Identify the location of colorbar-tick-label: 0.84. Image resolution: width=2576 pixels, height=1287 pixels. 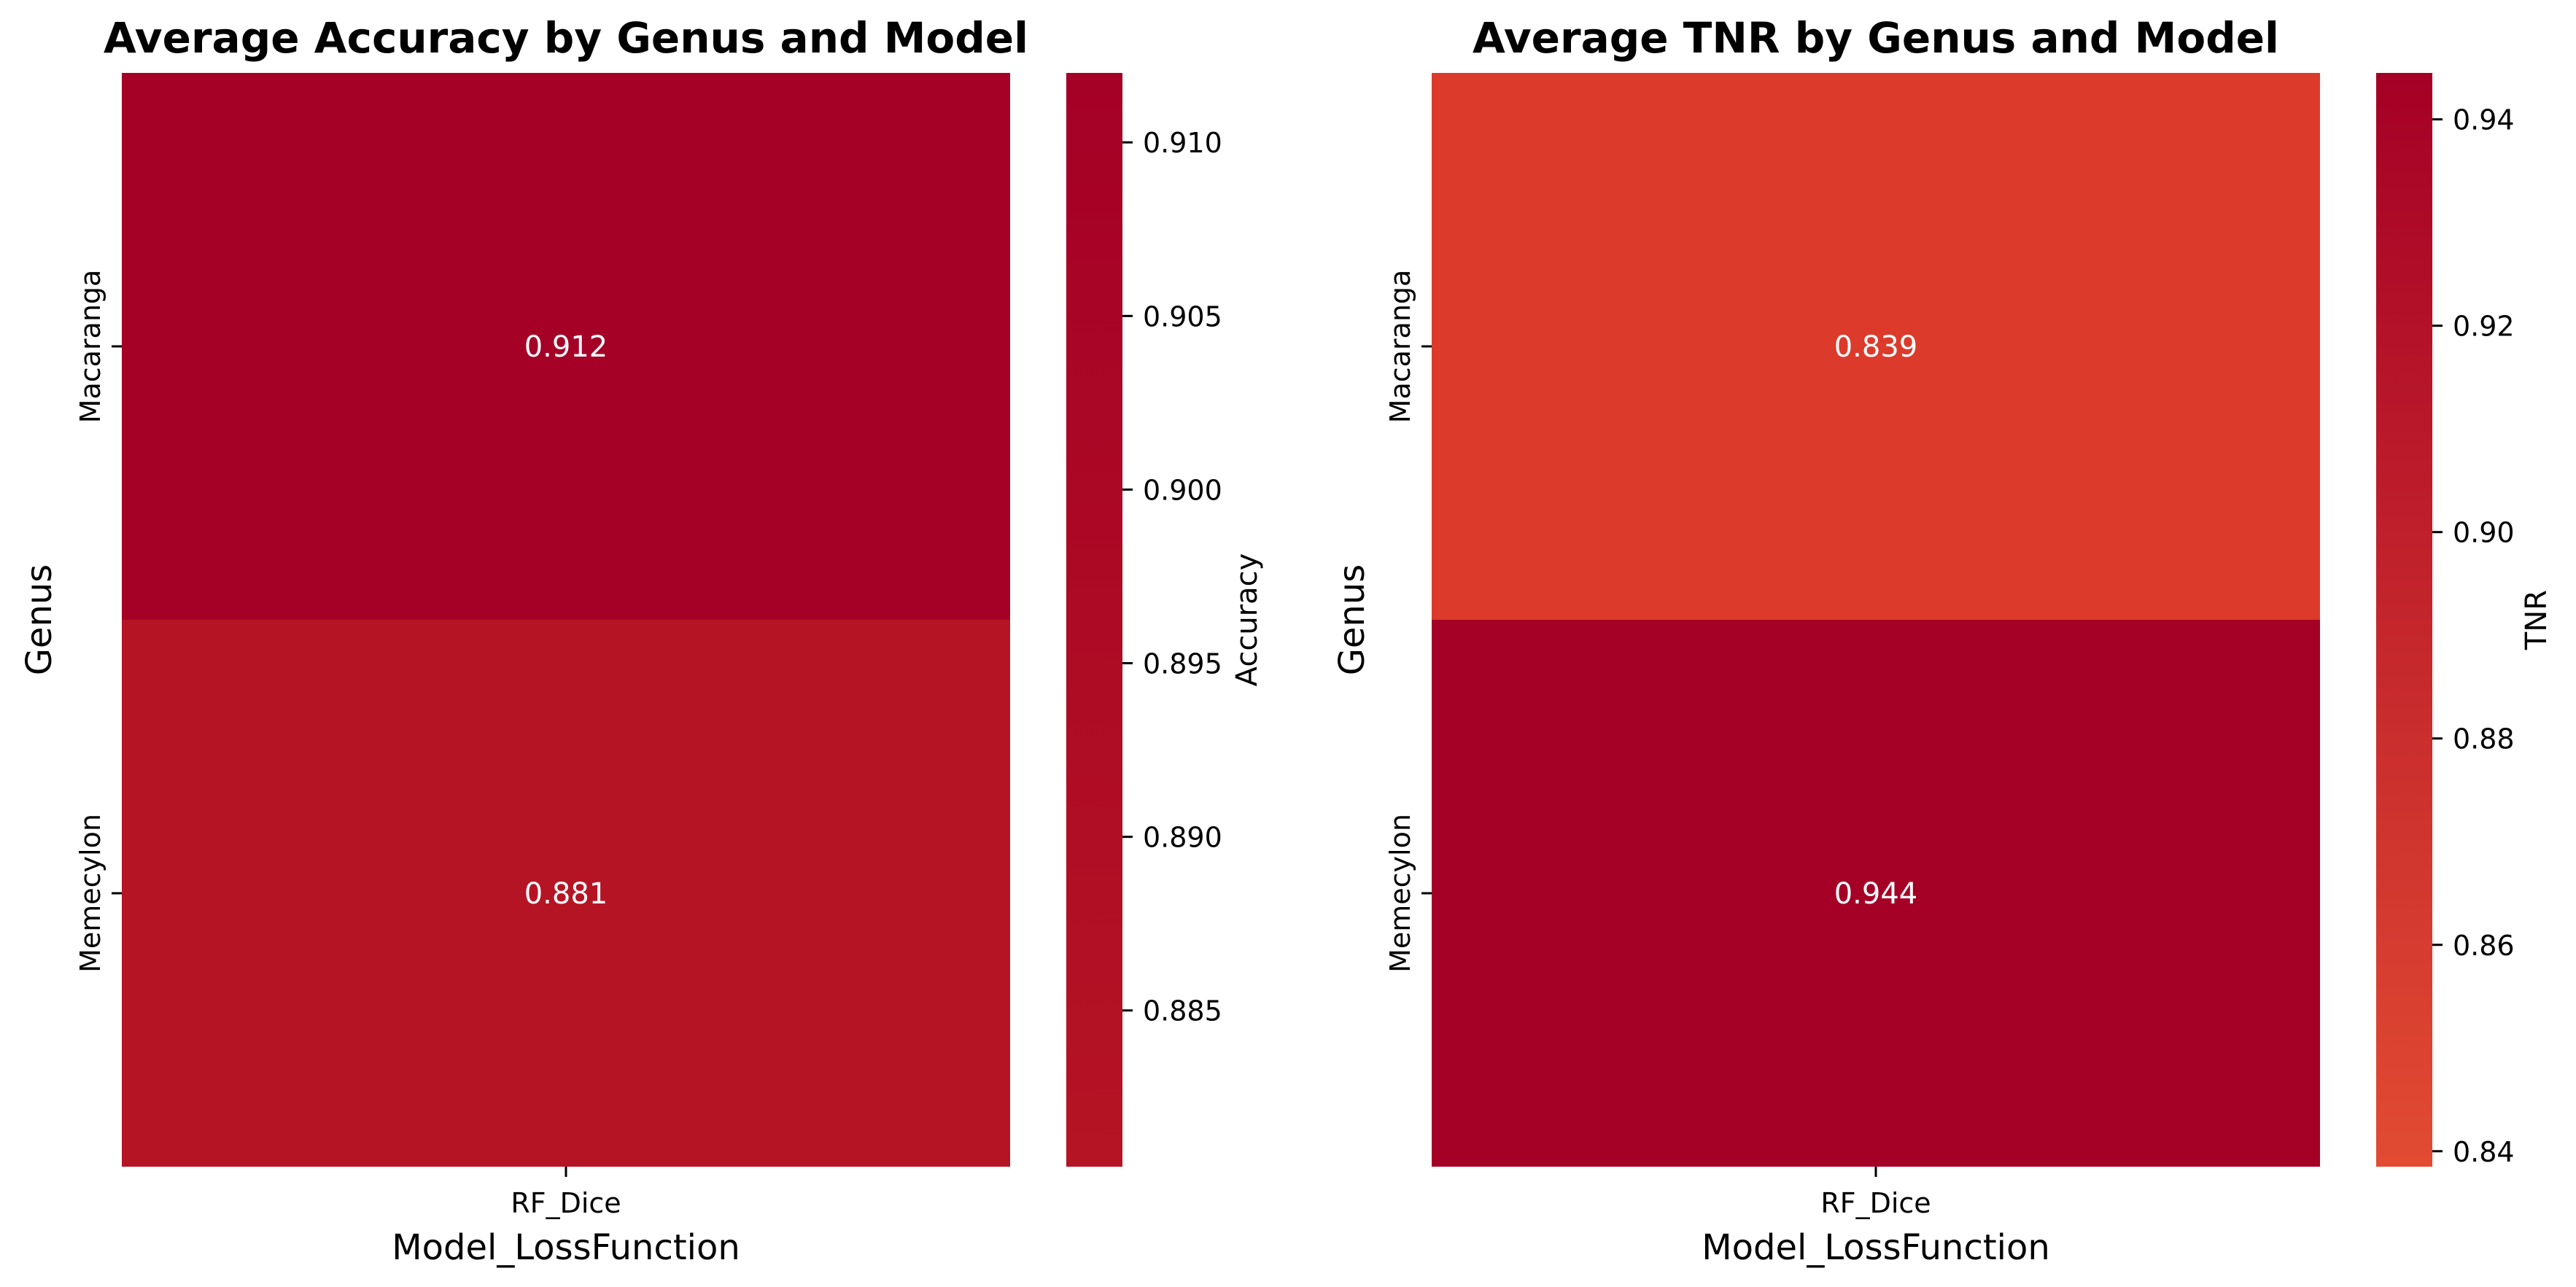
(2484, 1152).